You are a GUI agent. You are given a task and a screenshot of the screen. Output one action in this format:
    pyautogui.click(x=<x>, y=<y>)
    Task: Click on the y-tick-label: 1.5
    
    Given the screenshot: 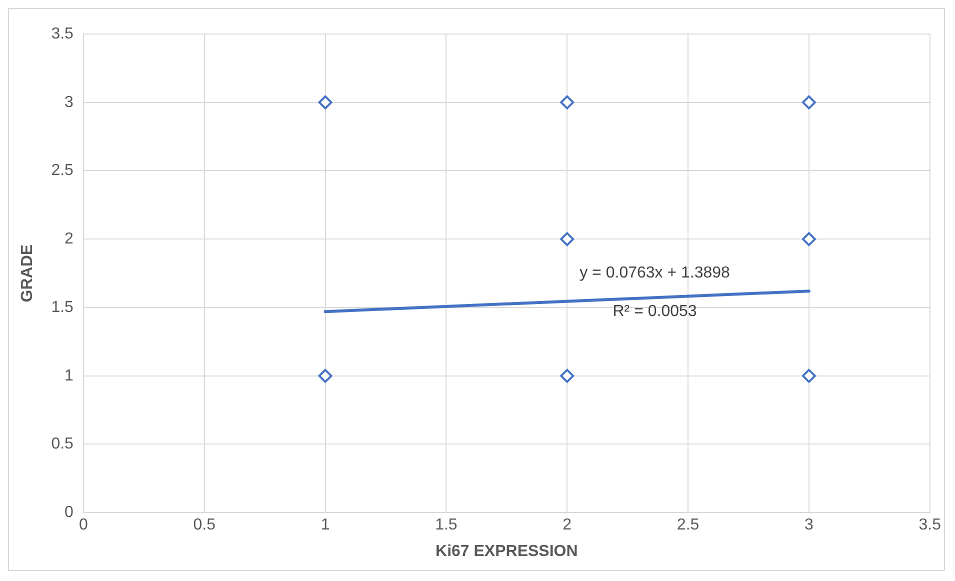 What is the action you would take?
    pyautogui.click(x=62, y=307)
    